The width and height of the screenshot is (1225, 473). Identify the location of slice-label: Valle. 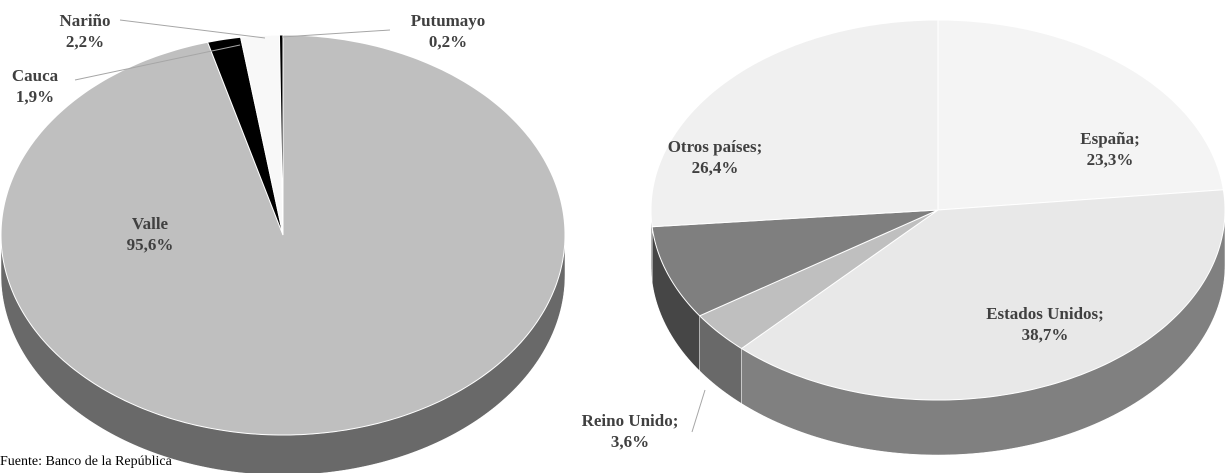
(150, 223).